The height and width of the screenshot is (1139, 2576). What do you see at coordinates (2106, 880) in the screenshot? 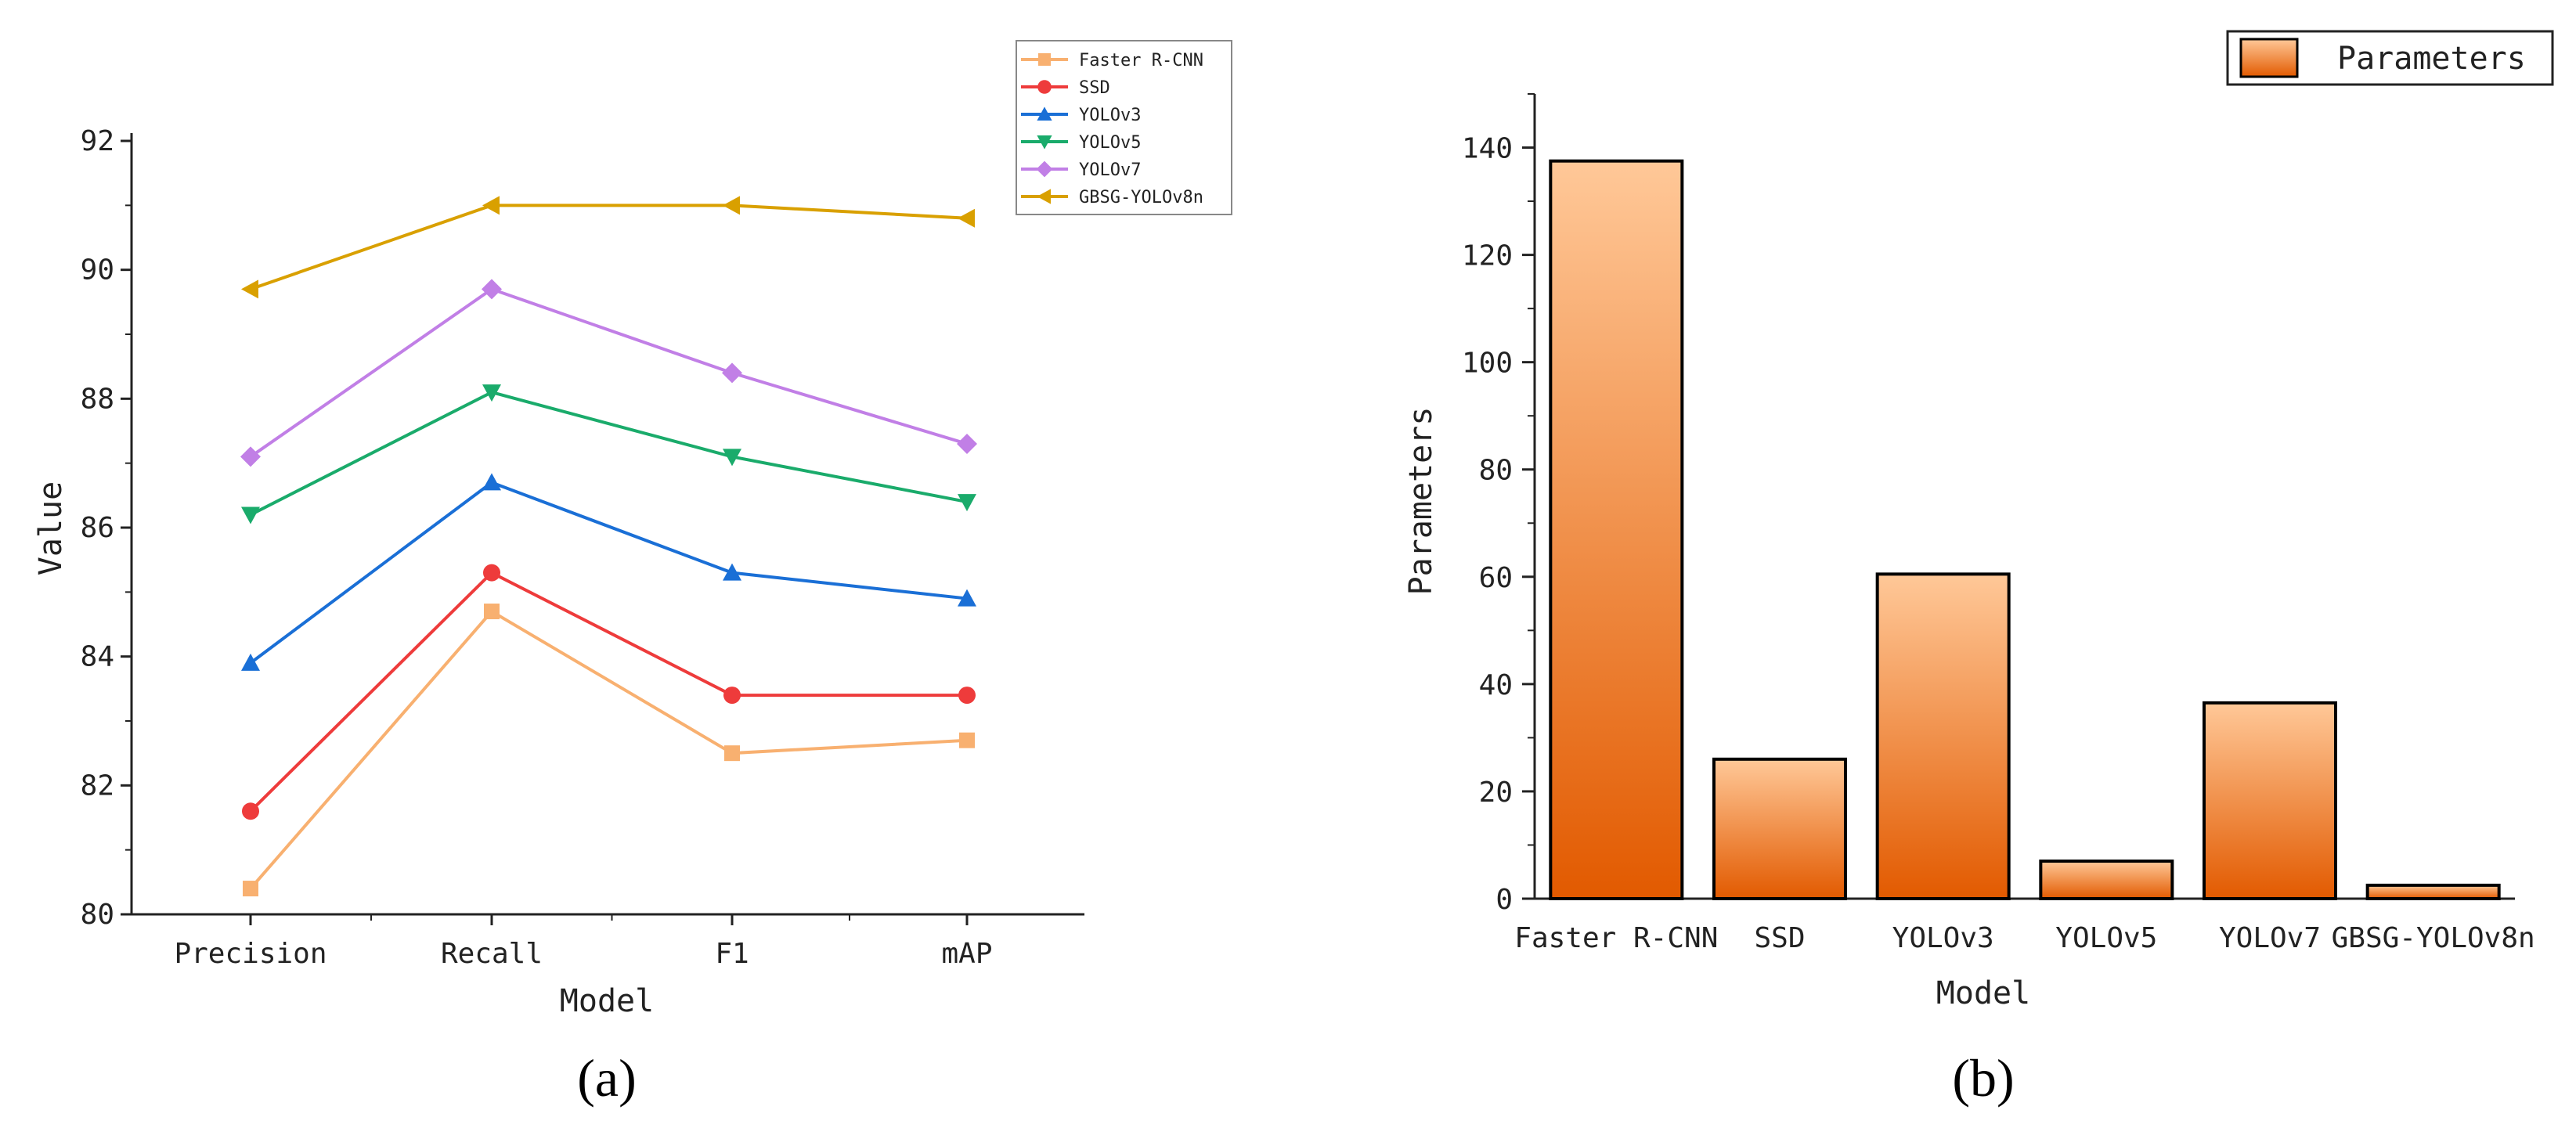
I see `bar-yolov5` at bounding box center [2106, 880].